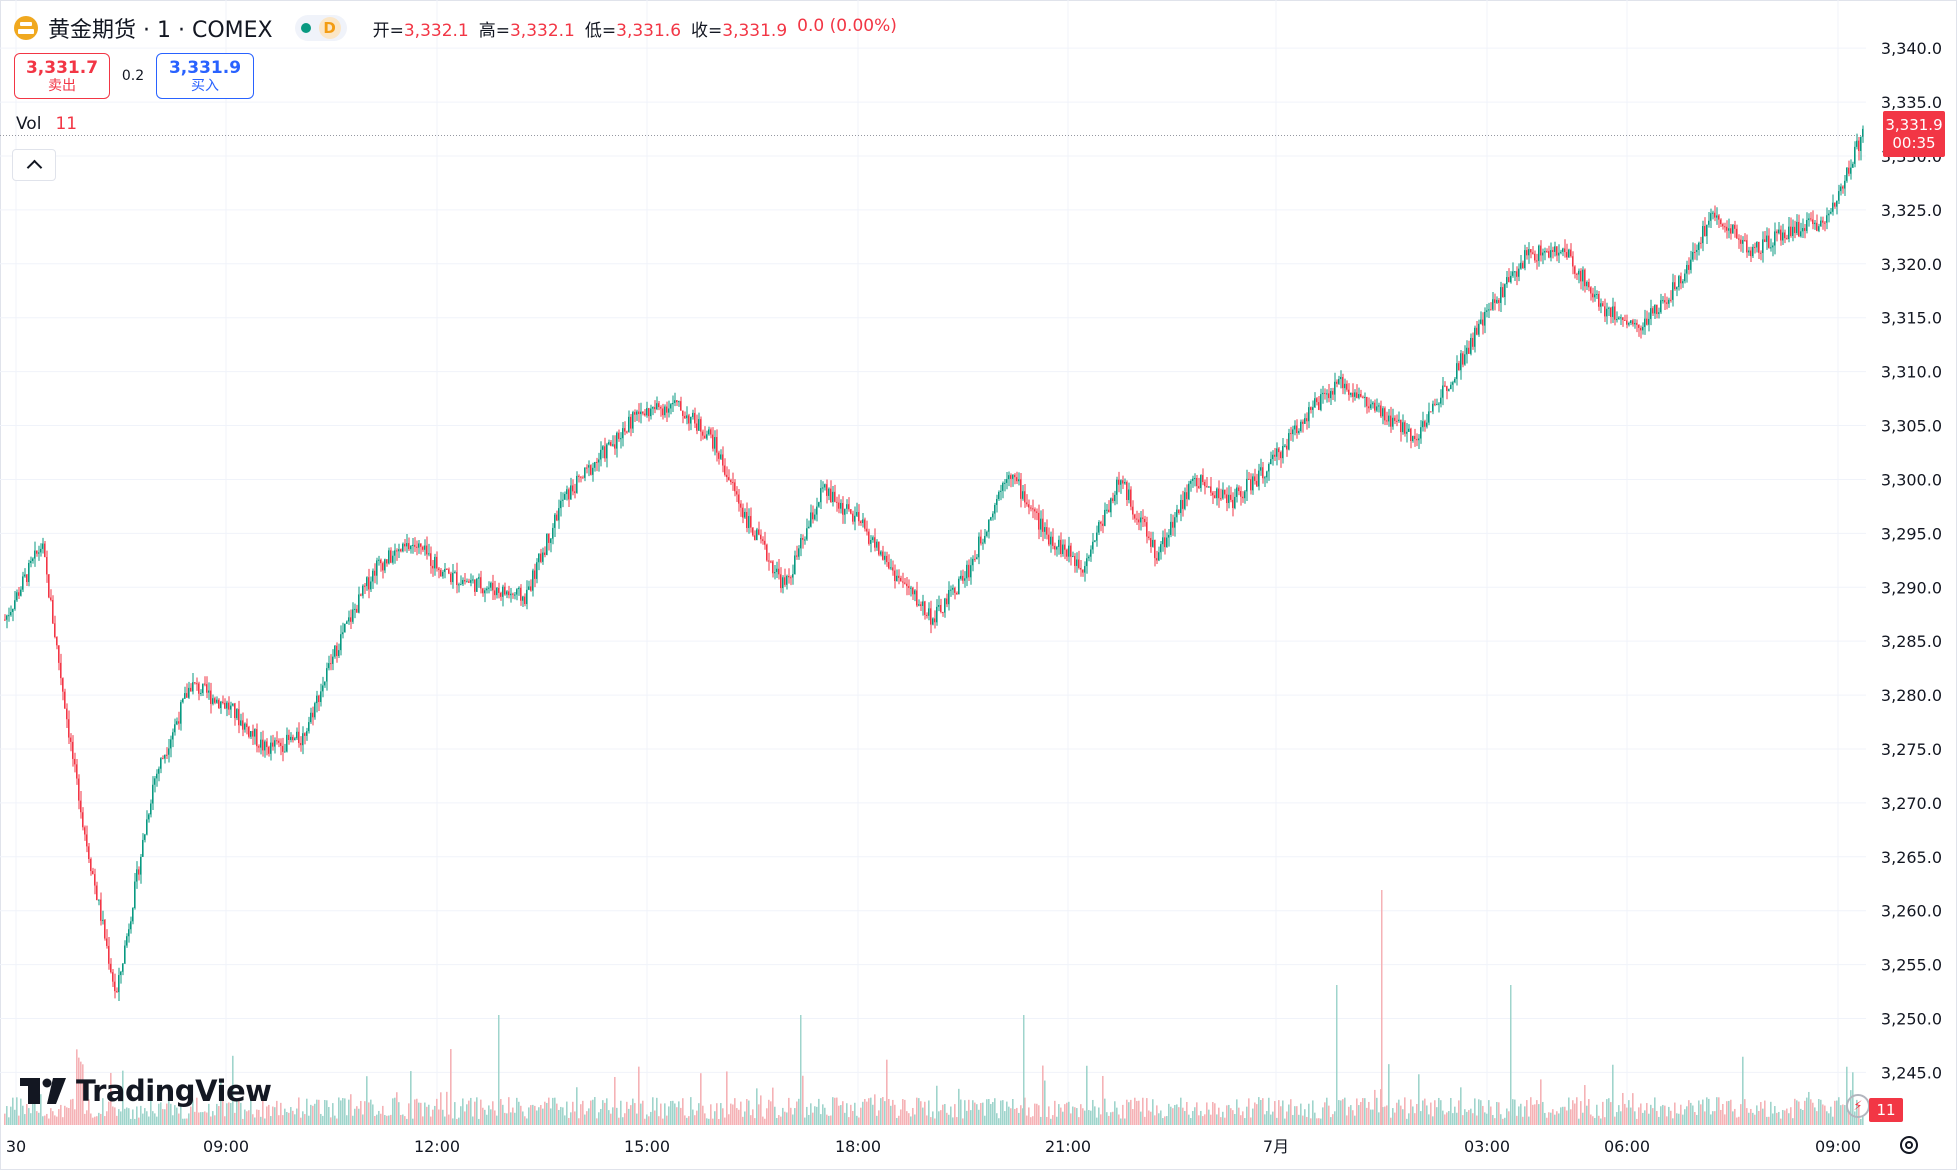 This screenshot has width=1957, height=1170. I want to click on symbol-title: 黄金期货 · 1 · COMEX, so click(160, 30).